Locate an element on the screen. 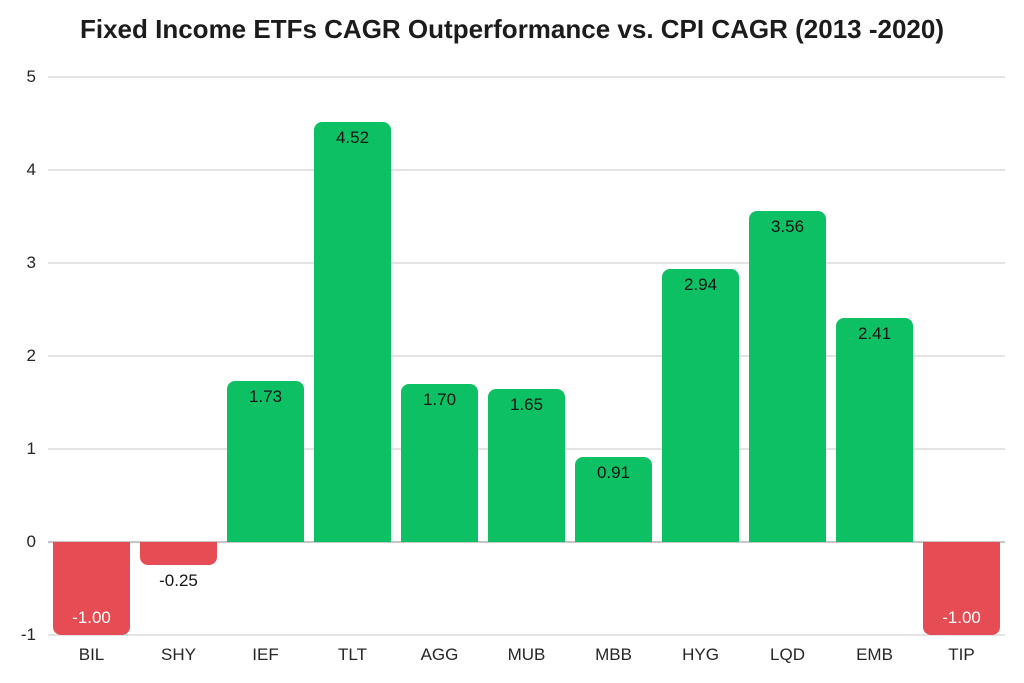 The width and height of the screenshot is (1024, 683). value-label-MBB: 0.91 is located at coordinates (613, 473).